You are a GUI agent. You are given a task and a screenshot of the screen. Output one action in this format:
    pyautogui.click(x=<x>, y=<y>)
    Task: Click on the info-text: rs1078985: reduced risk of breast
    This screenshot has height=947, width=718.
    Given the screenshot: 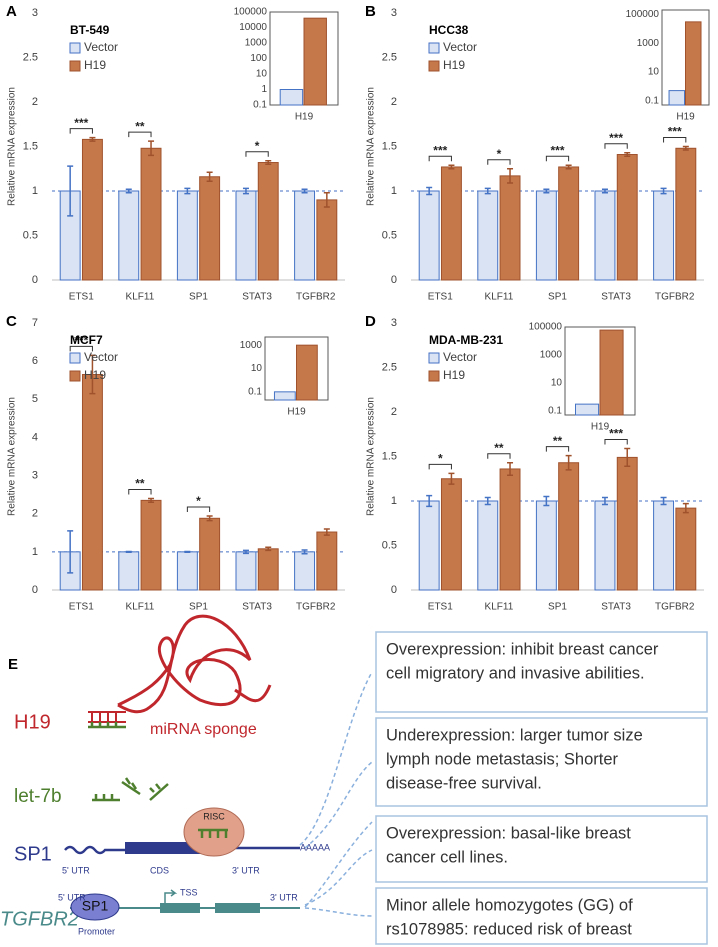 What is the action you would take?
    pyautogui.click(x=509, y=929)
    